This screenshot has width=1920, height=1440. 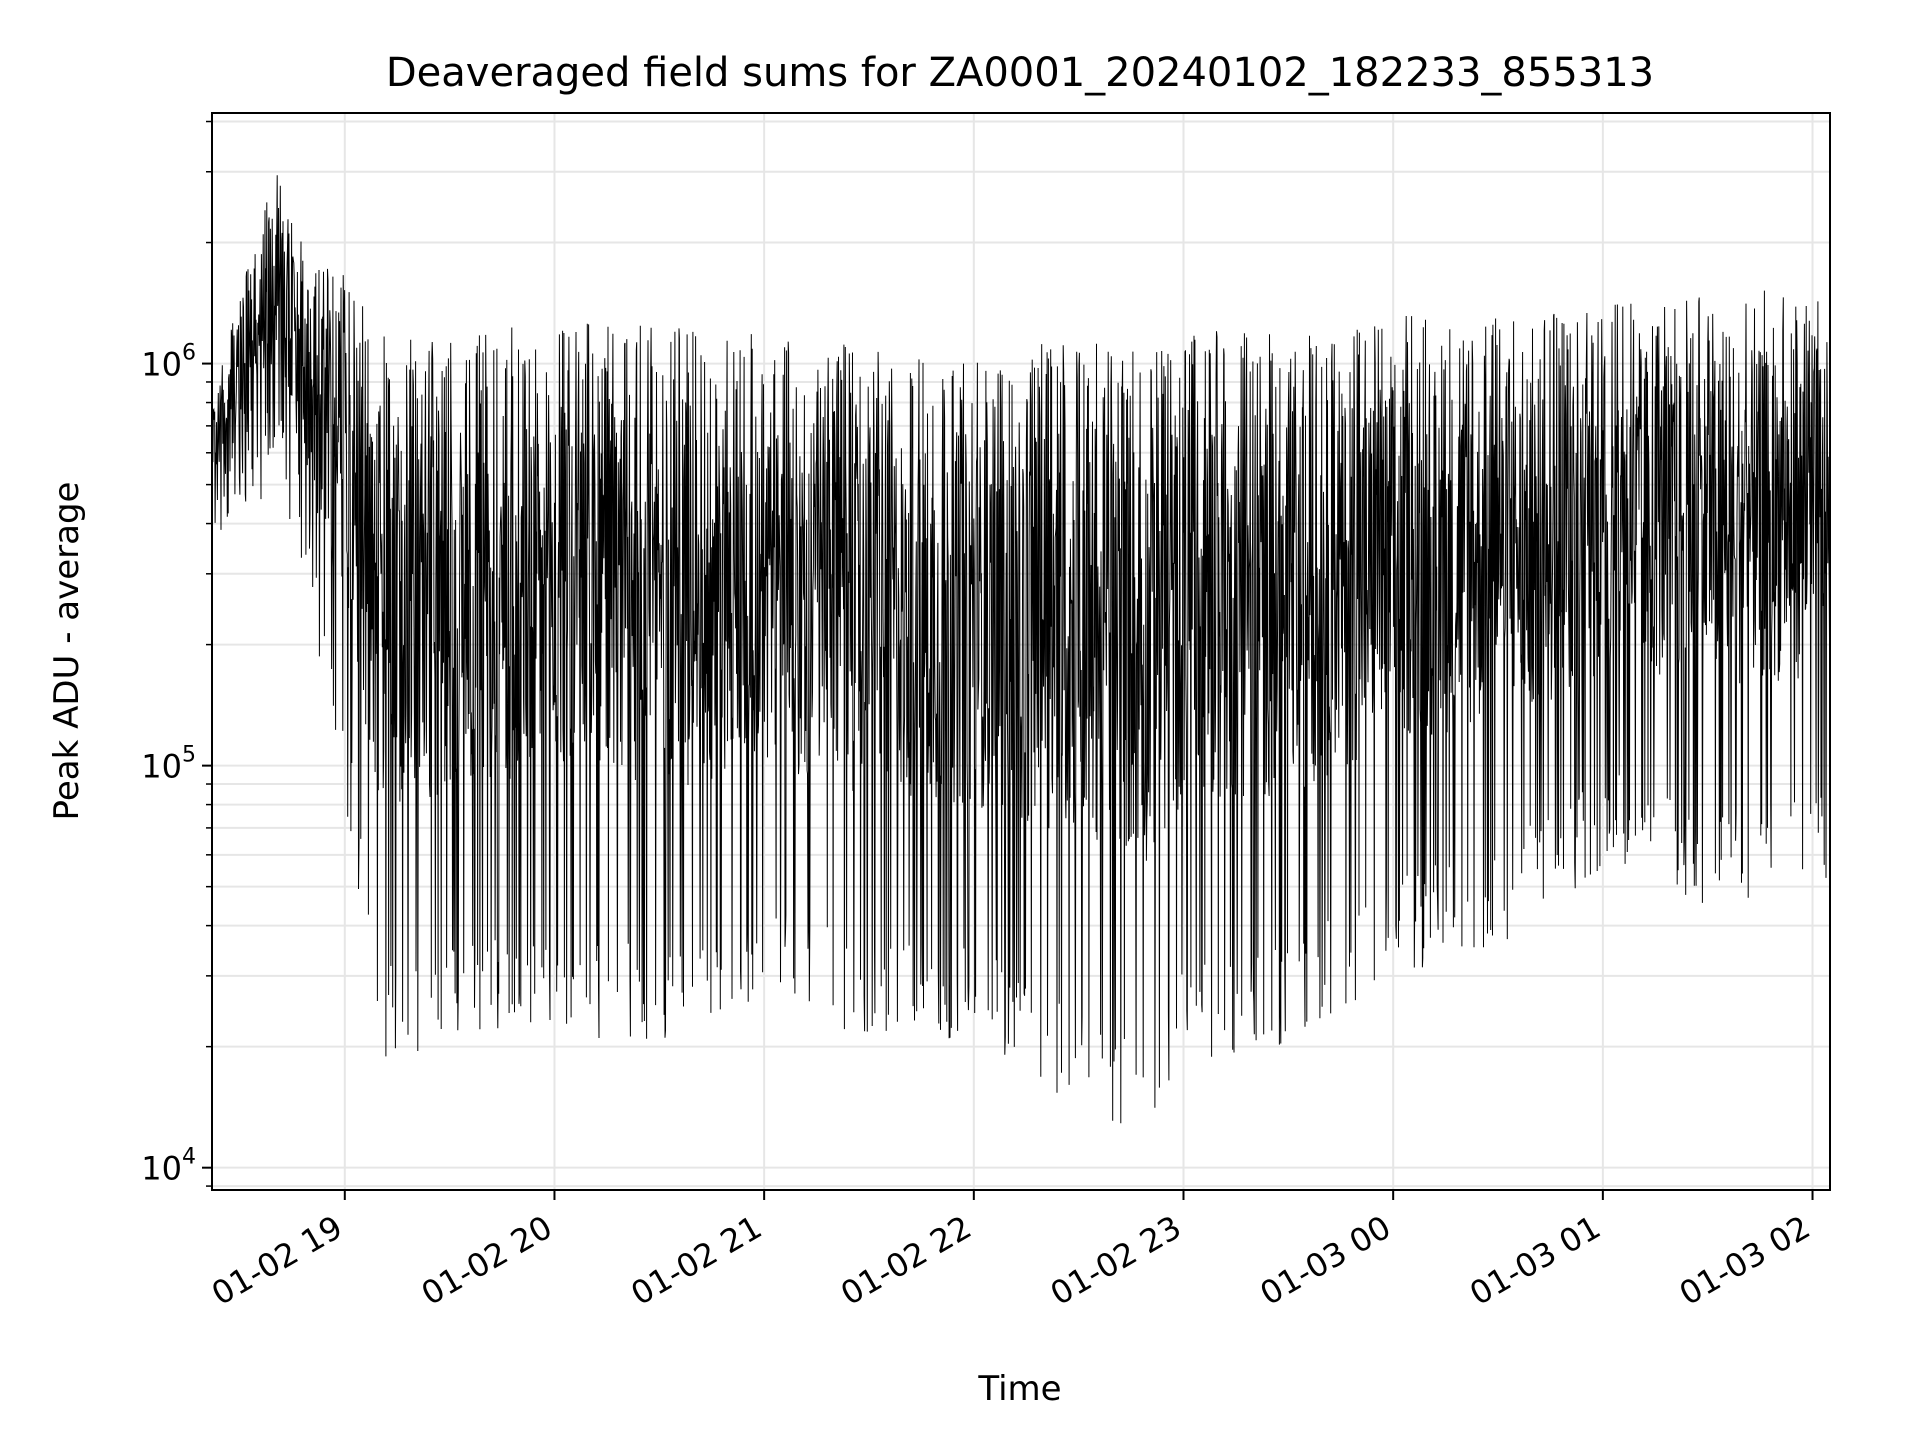 I want to click on y-axis-label: Peak ADU - average, so click(x=67, y=651).